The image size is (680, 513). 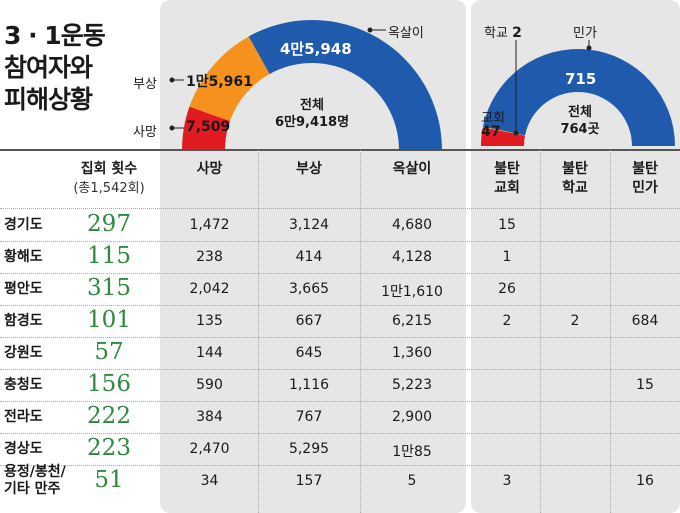 What do you see at coordinates (23, 289) in the screenshot?
I see `row-label: 평안도` at bounding box center [23, 289].